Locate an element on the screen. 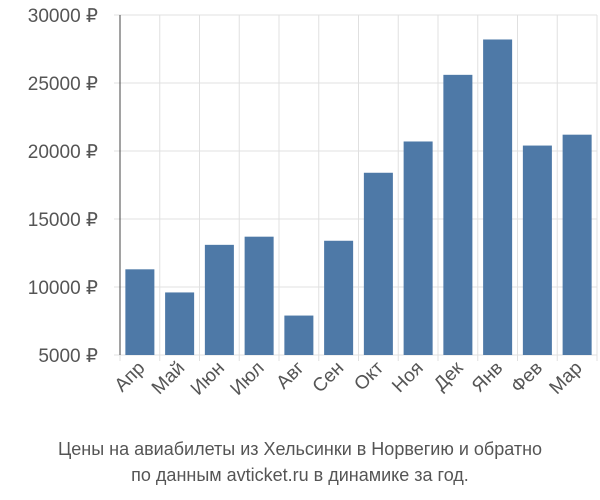 The image size is (600, 500). y-tick-label: 25000 ₽ is located at coordinates (63, 84).